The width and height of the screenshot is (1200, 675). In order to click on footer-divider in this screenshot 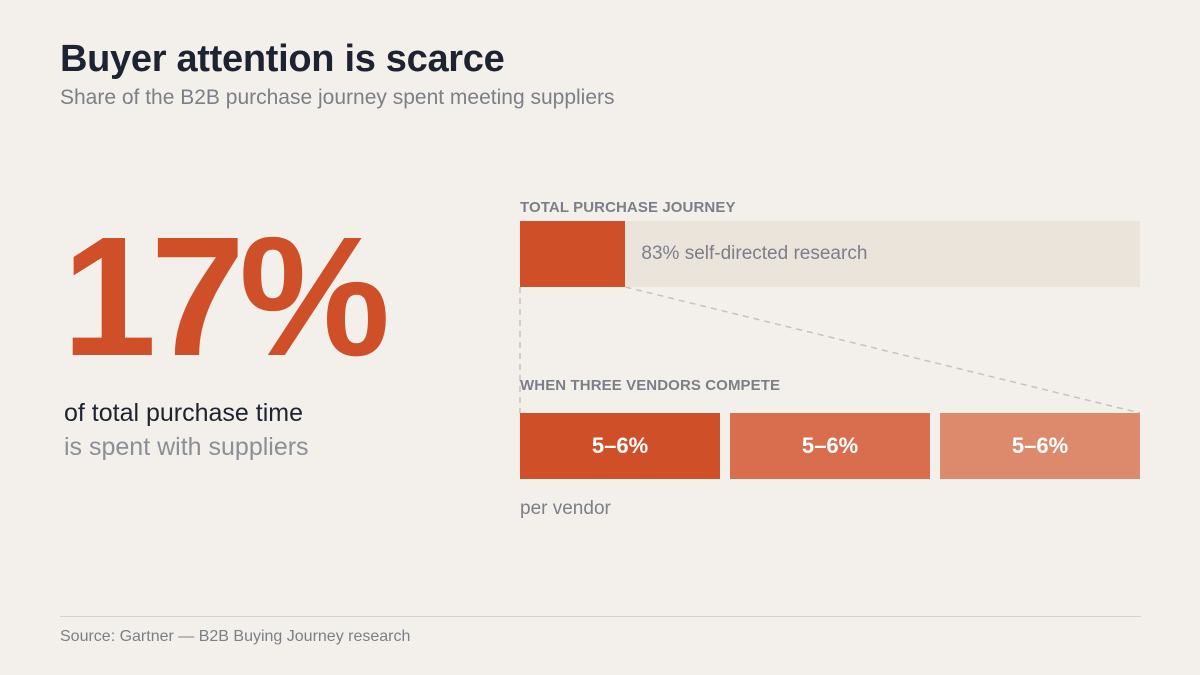, I will do `click(600, 616)`.